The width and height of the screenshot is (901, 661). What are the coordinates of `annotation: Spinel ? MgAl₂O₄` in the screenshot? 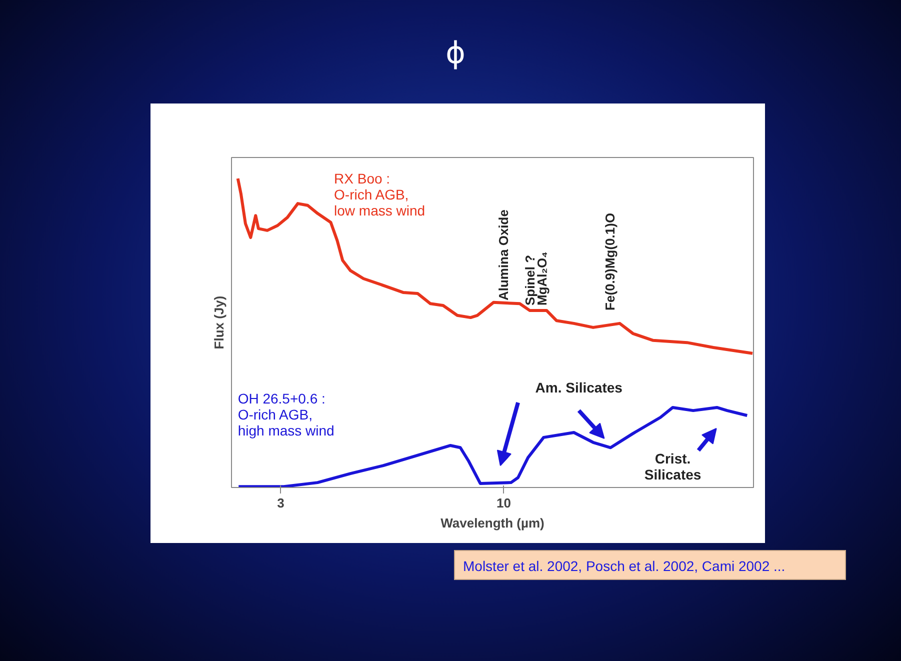 It's located at (536, 279).